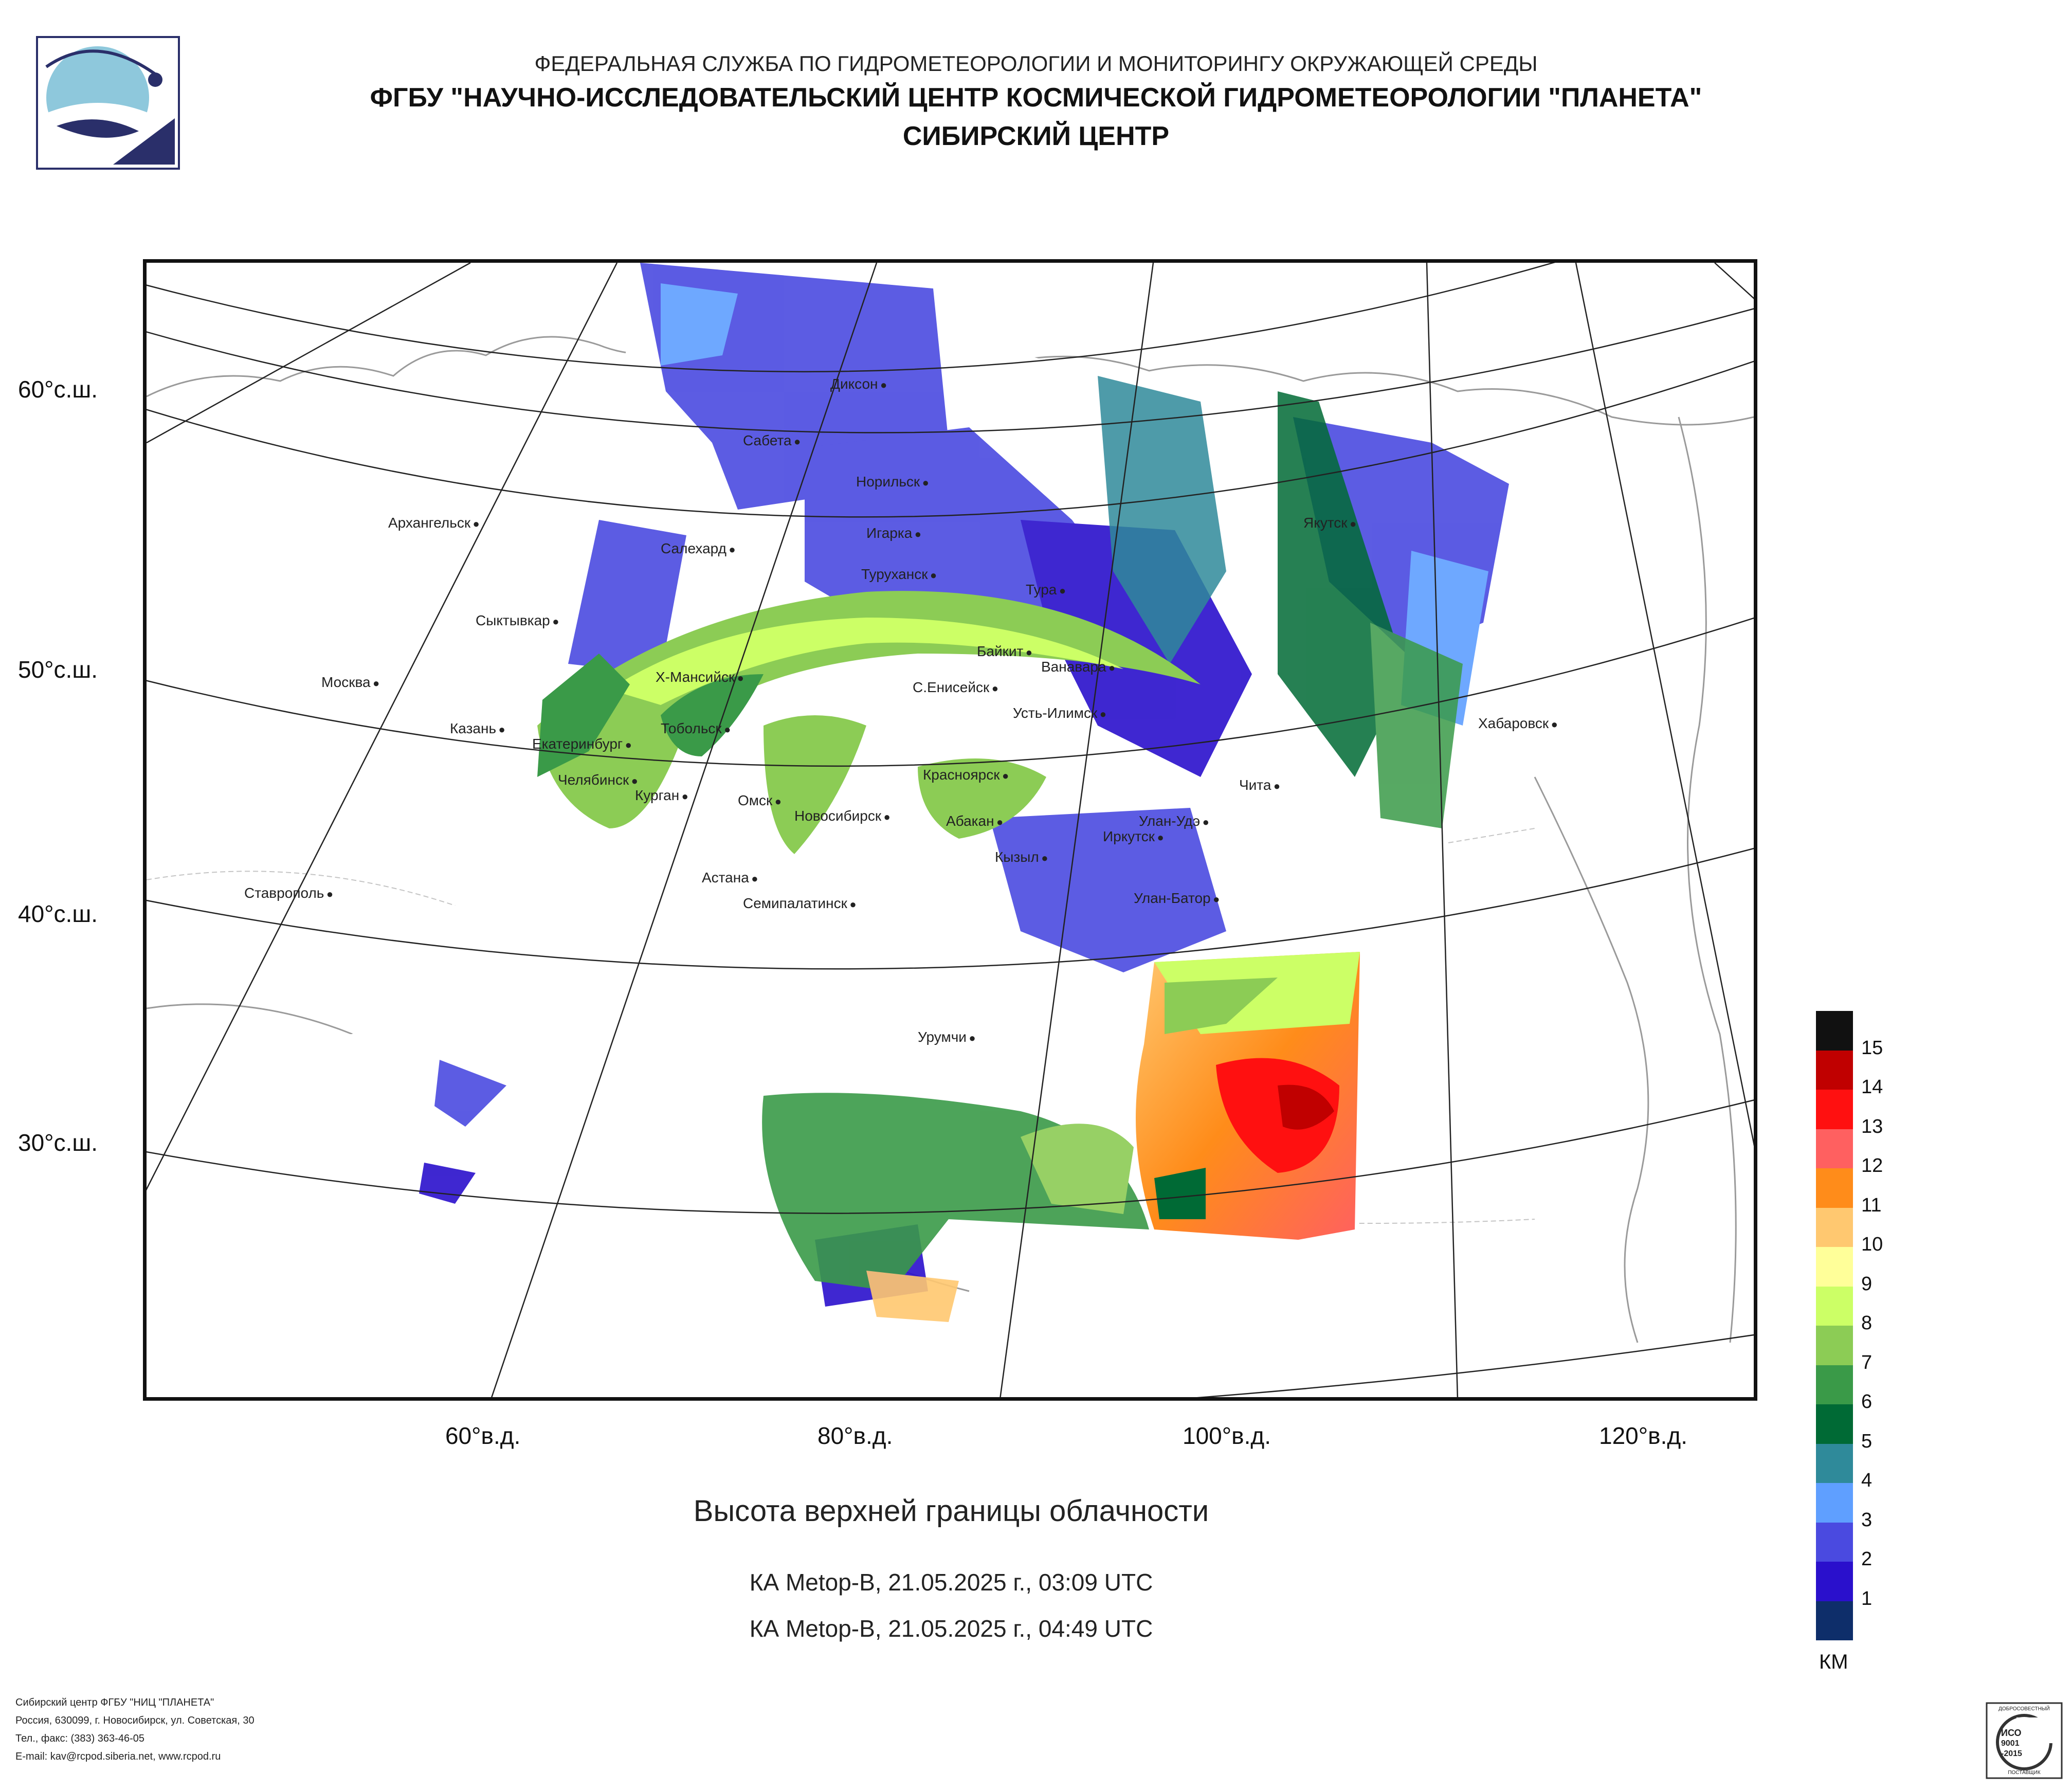 The height and width of the screenshot is (1791, 2072). I want to click on city-label: Байкит ●, so click(1005, 651).